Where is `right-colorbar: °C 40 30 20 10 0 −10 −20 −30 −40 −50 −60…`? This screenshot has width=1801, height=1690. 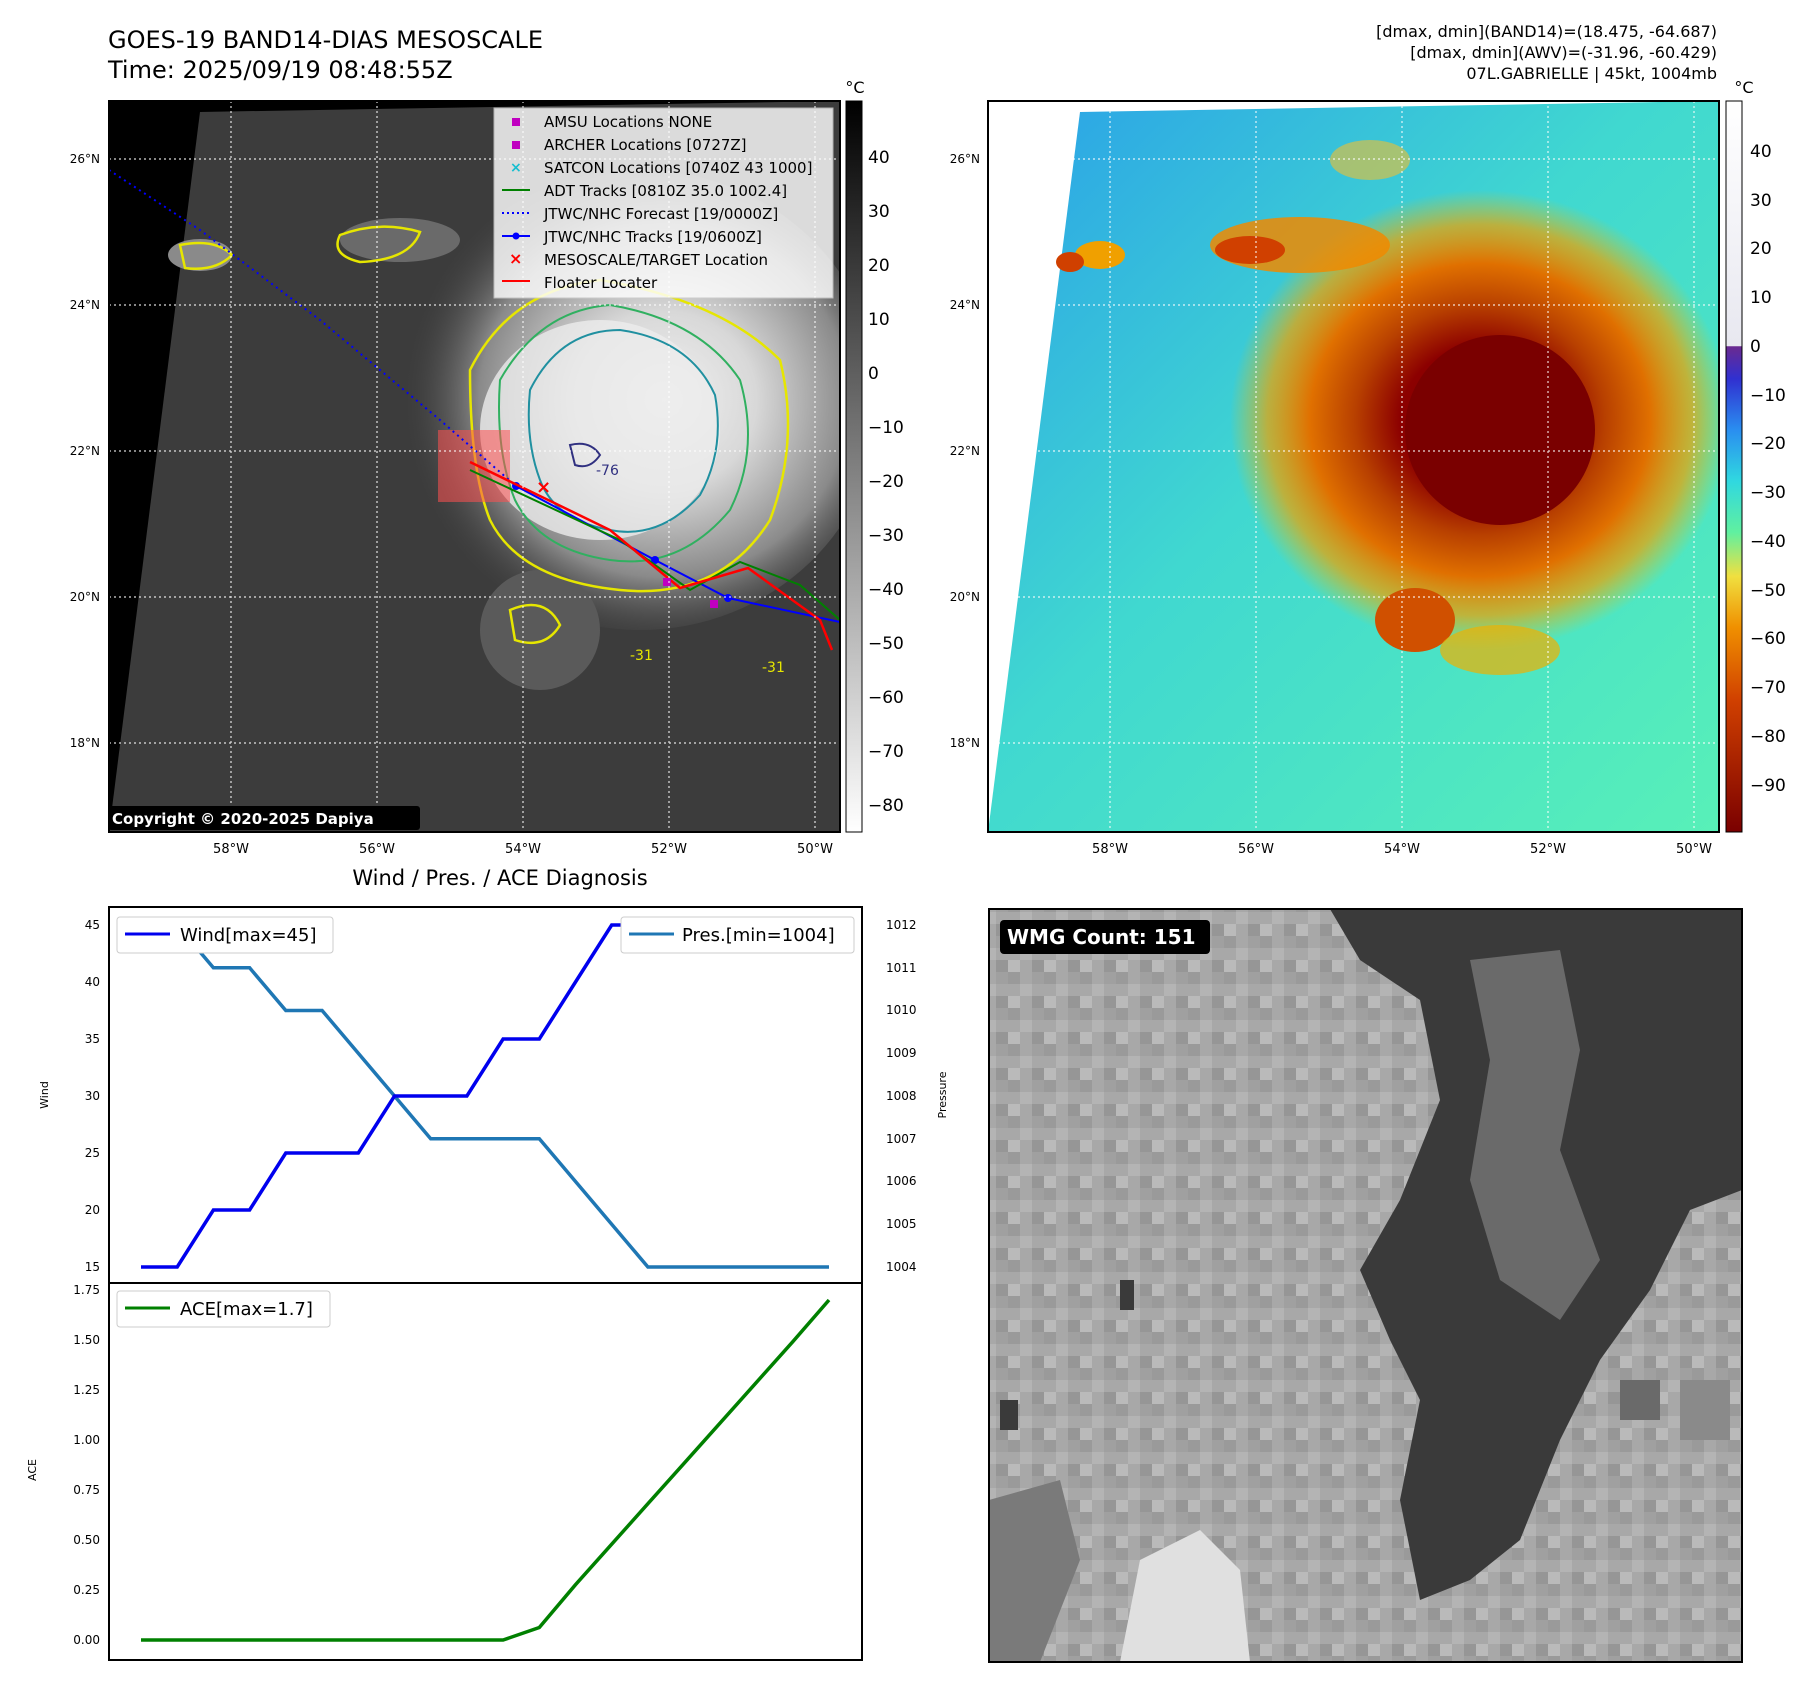
right-colorbar: °C 40 30 20 10 0 −10 −20 −30 −40 −50 −60… is located at coordinates (1755, 455).